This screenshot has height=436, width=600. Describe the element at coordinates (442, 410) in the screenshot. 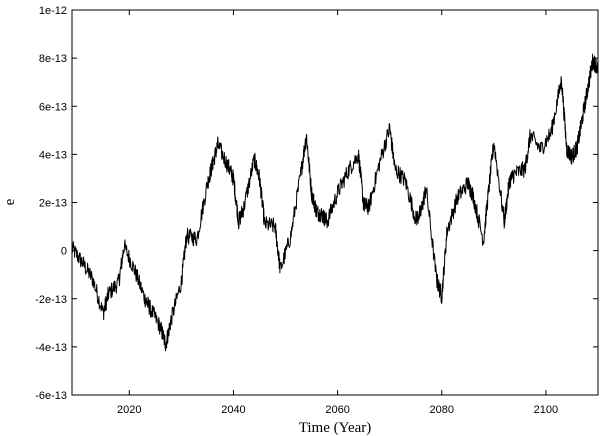

I see `x-tick-label: 2080` at that location.